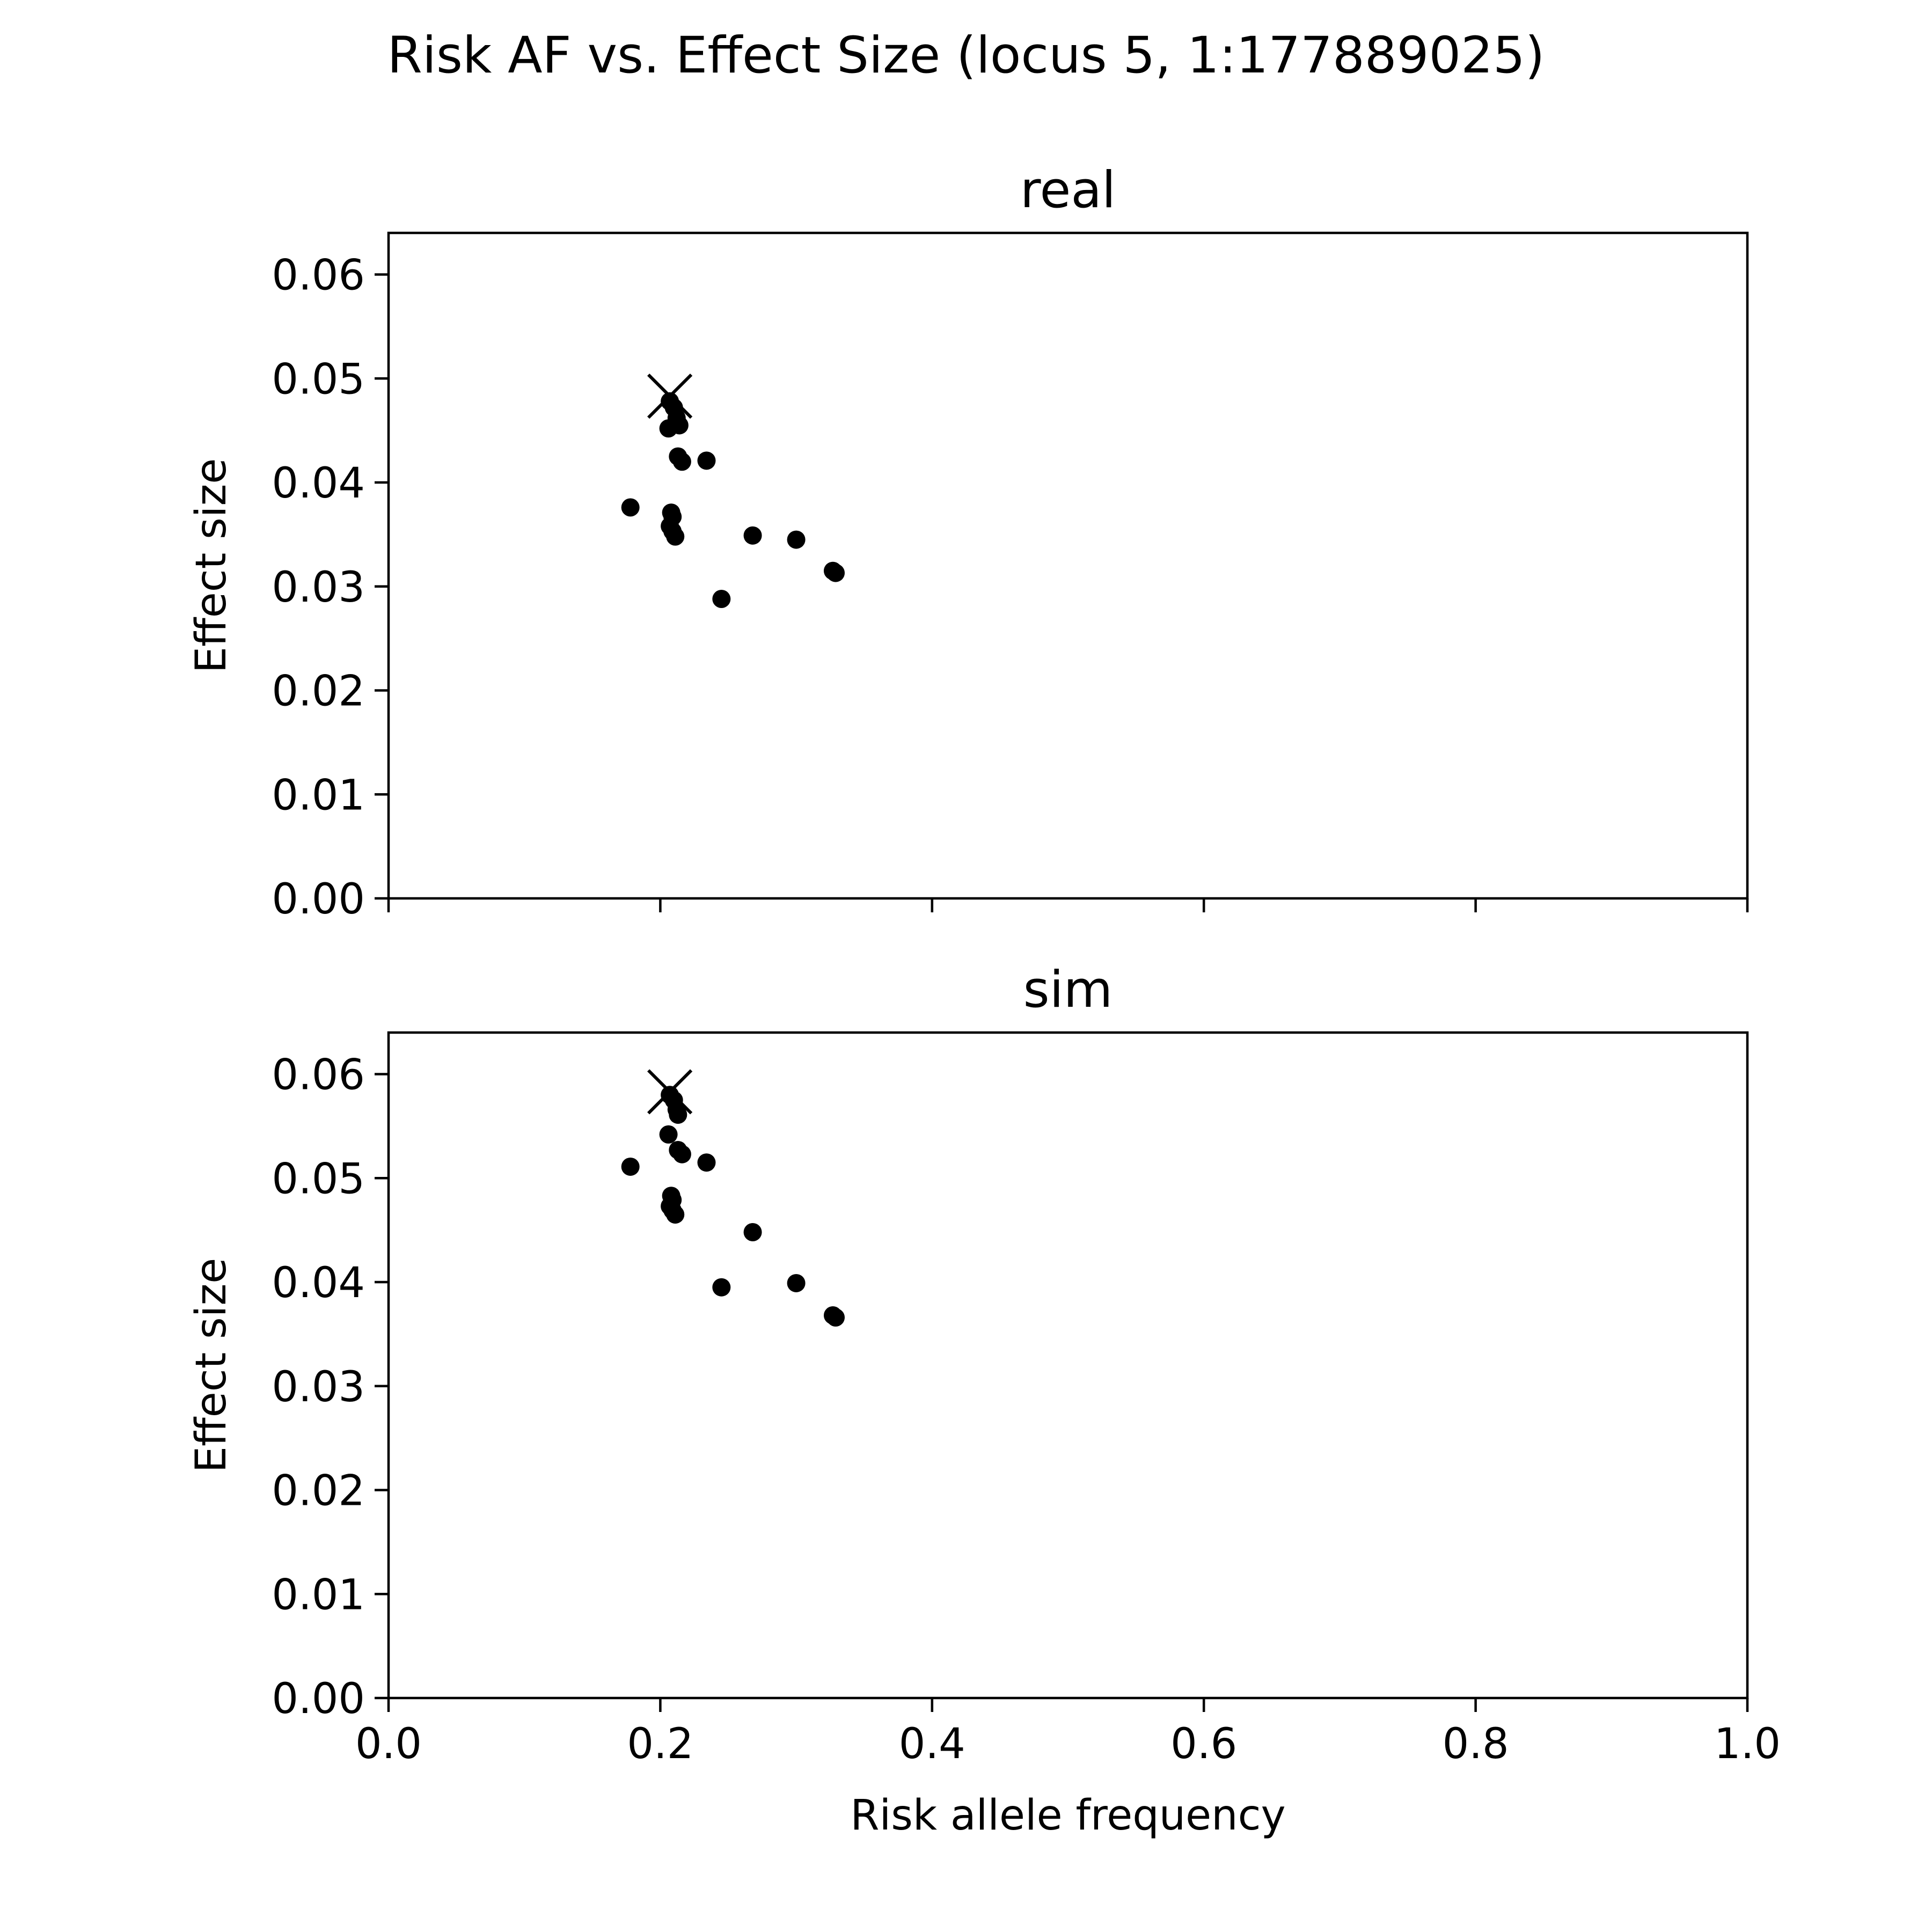  Describe the element at coordinates (660, 1744) in the screenshot. I see `x-tick-label: 0.2` at that location.